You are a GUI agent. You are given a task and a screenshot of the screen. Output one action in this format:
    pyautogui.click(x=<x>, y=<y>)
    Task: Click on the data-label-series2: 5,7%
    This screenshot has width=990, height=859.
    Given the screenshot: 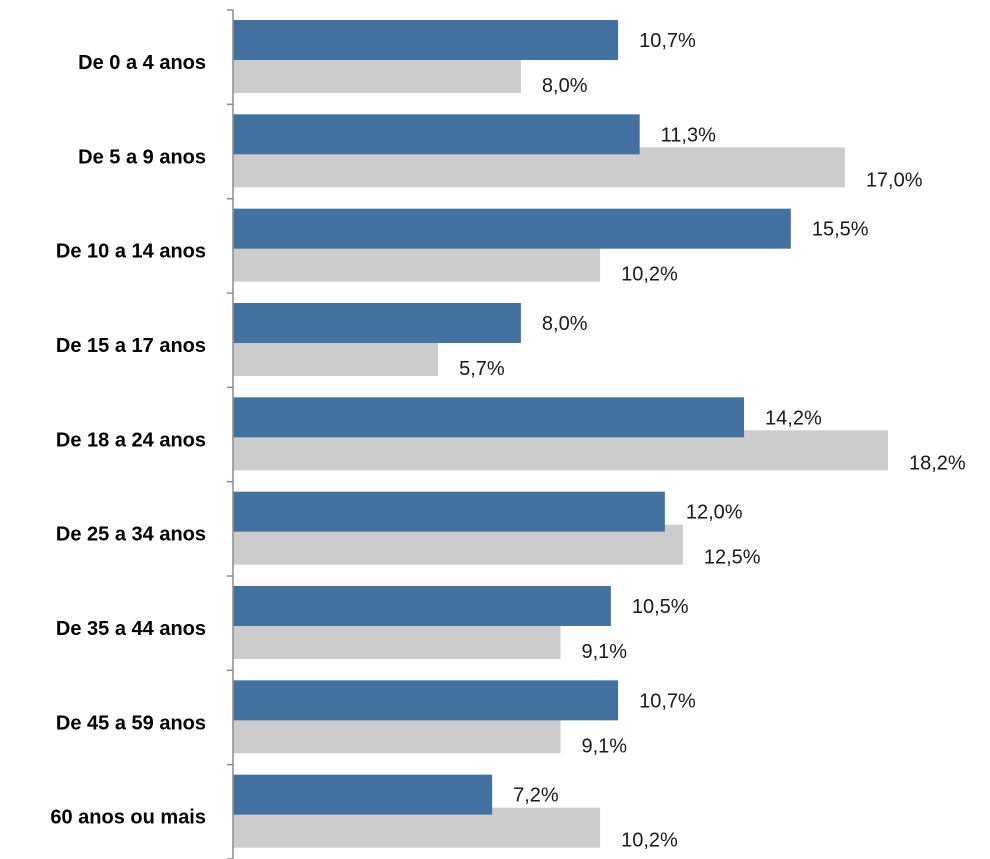 What is the action you would take?
    pyautogui.click(x=482, y=369)
    